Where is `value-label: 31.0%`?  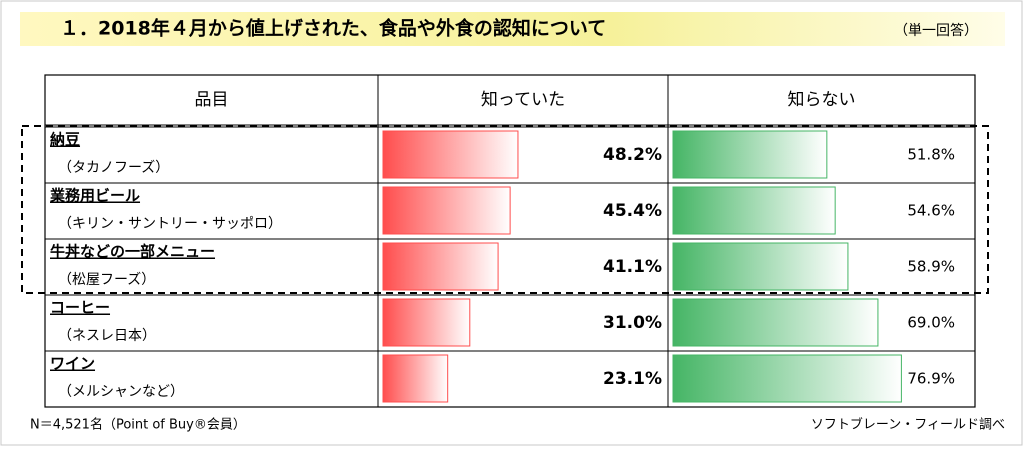 value-label: 31.0% is located at coordinates (632, 323).